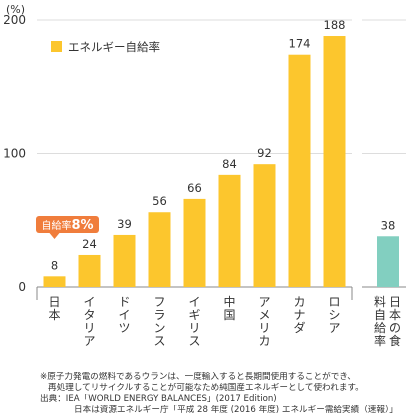 Image resolution: width=406 pixels, height=416 pixels. What do you see at coordinates (335, 25) in the screenshot?
I see `value-label-8: 188` at bounding box center [335, 25].